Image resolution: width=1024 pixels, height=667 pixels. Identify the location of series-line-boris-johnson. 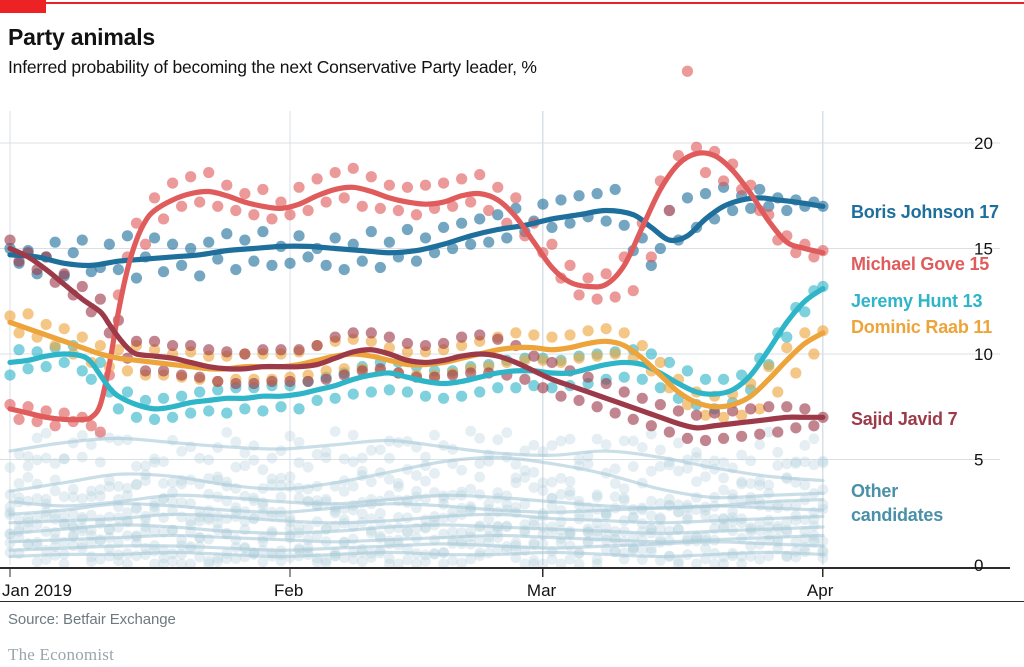
(416, 232).